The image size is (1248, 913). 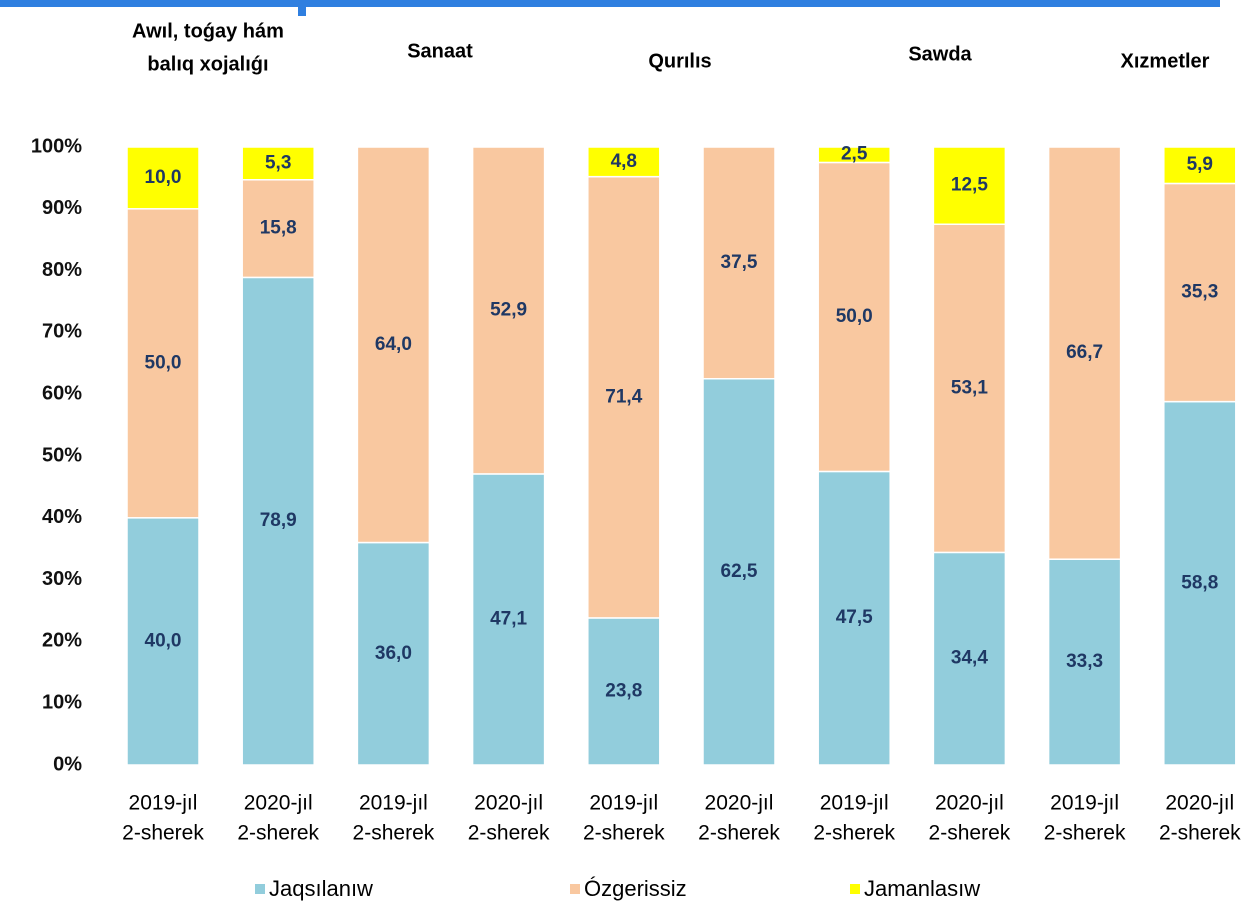 I want to click on legend-label: Ózgerissiz, so click(x=635, y=888).